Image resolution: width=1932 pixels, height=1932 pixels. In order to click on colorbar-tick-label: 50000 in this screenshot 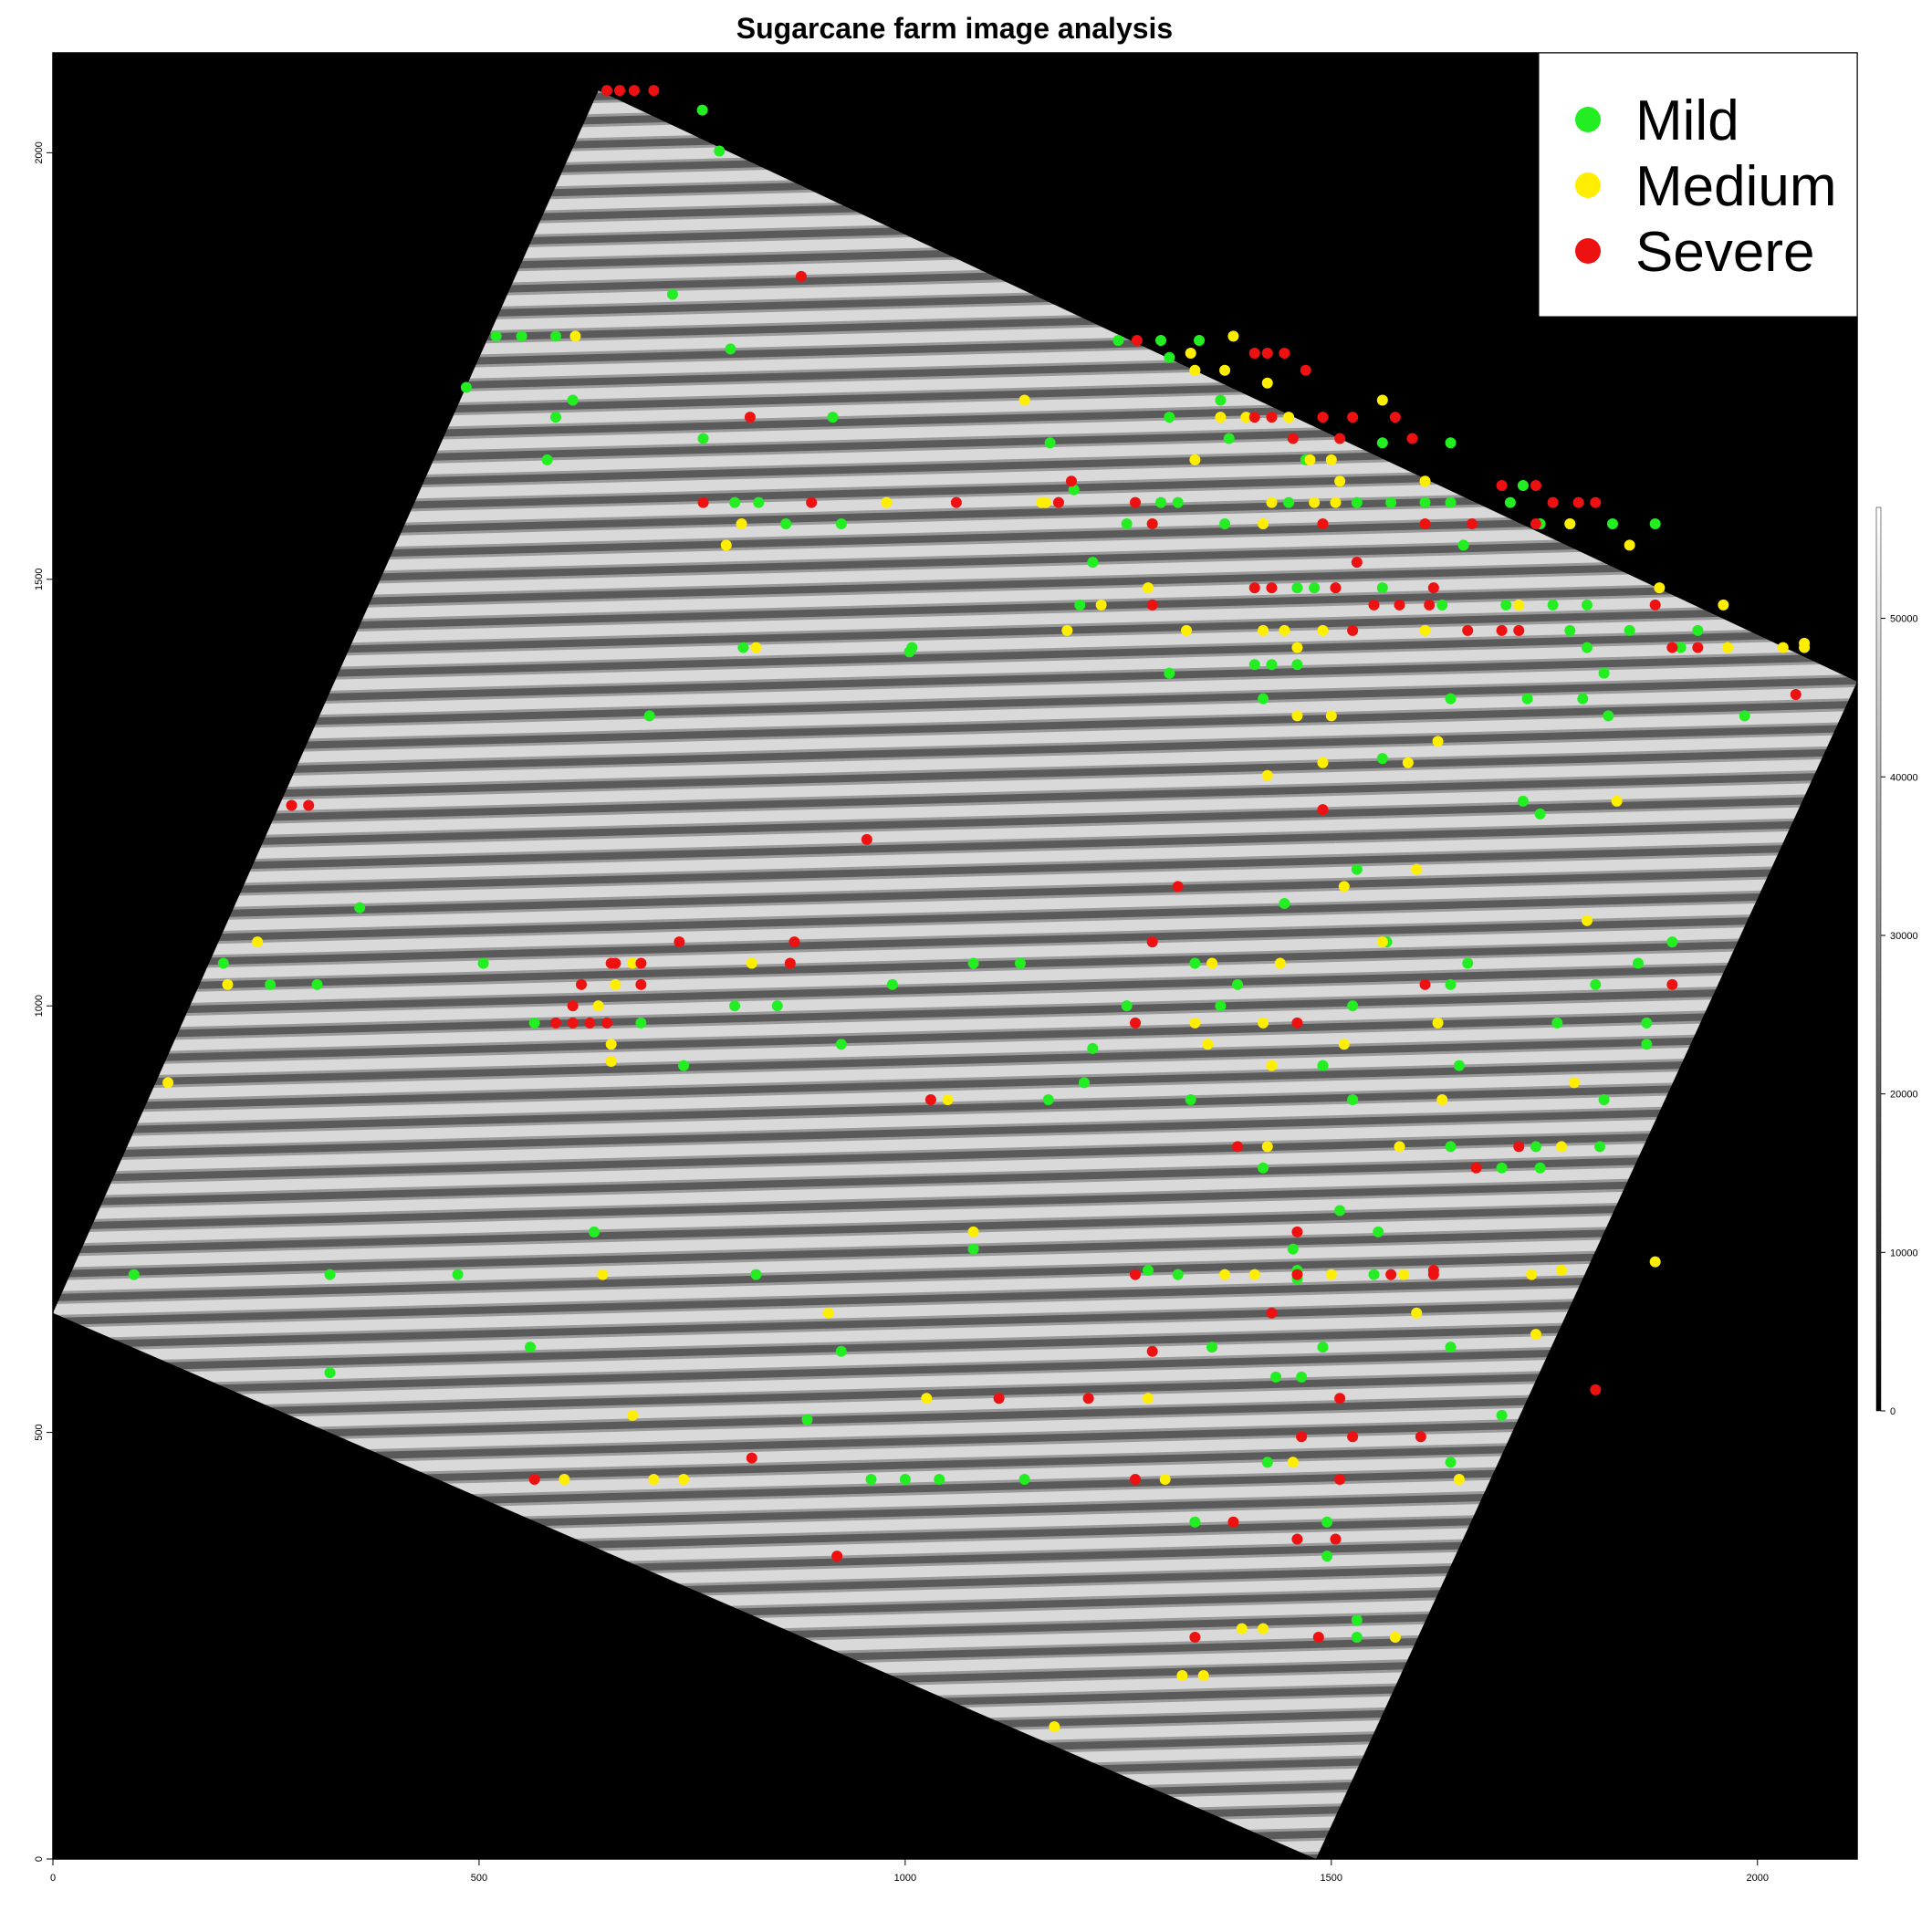, I will do `click(1904, 619)`.